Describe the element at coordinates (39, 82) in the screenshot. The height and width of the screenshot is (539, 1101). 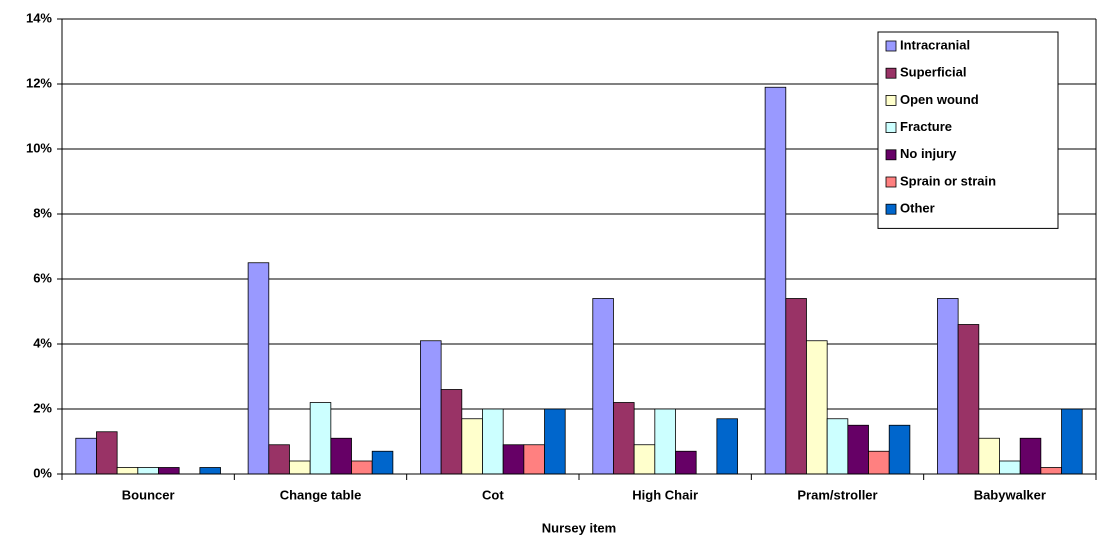
I see `y-tick-label: 12%` at that location.